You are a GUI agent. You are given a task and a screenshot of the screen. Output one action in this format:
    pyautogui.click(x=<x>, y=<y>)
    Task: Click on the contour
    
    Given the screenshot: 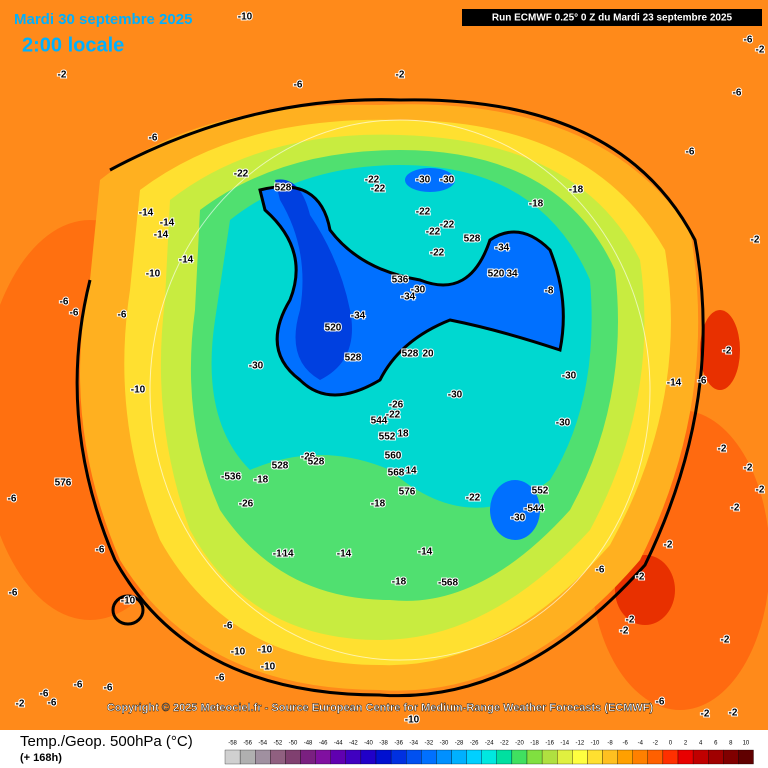 What is the action you would take?
    pyautogui.click(x=128, y=610)
    